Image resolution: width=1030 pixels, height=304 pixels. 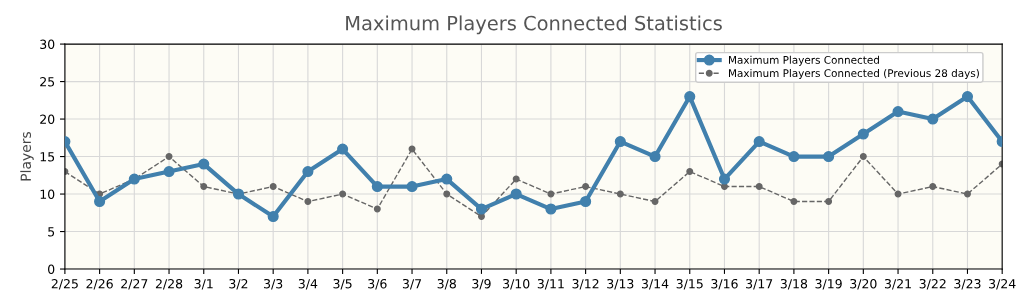 I want to click on x-tick-label: 3/14, so click(x=655, y=284).